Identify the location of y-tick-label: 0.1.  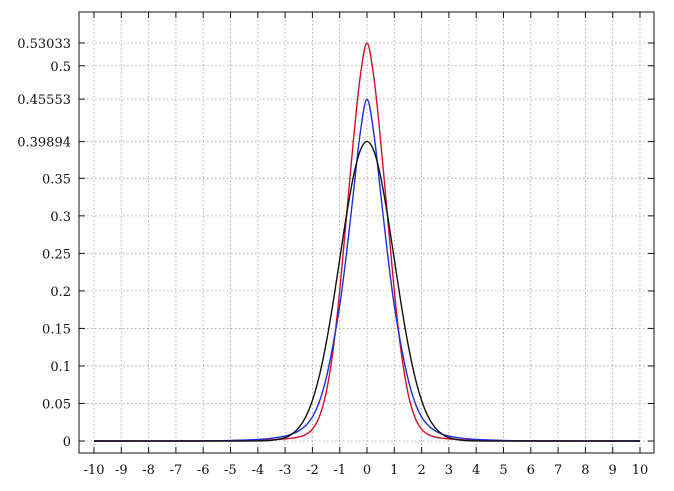
(60, 367).